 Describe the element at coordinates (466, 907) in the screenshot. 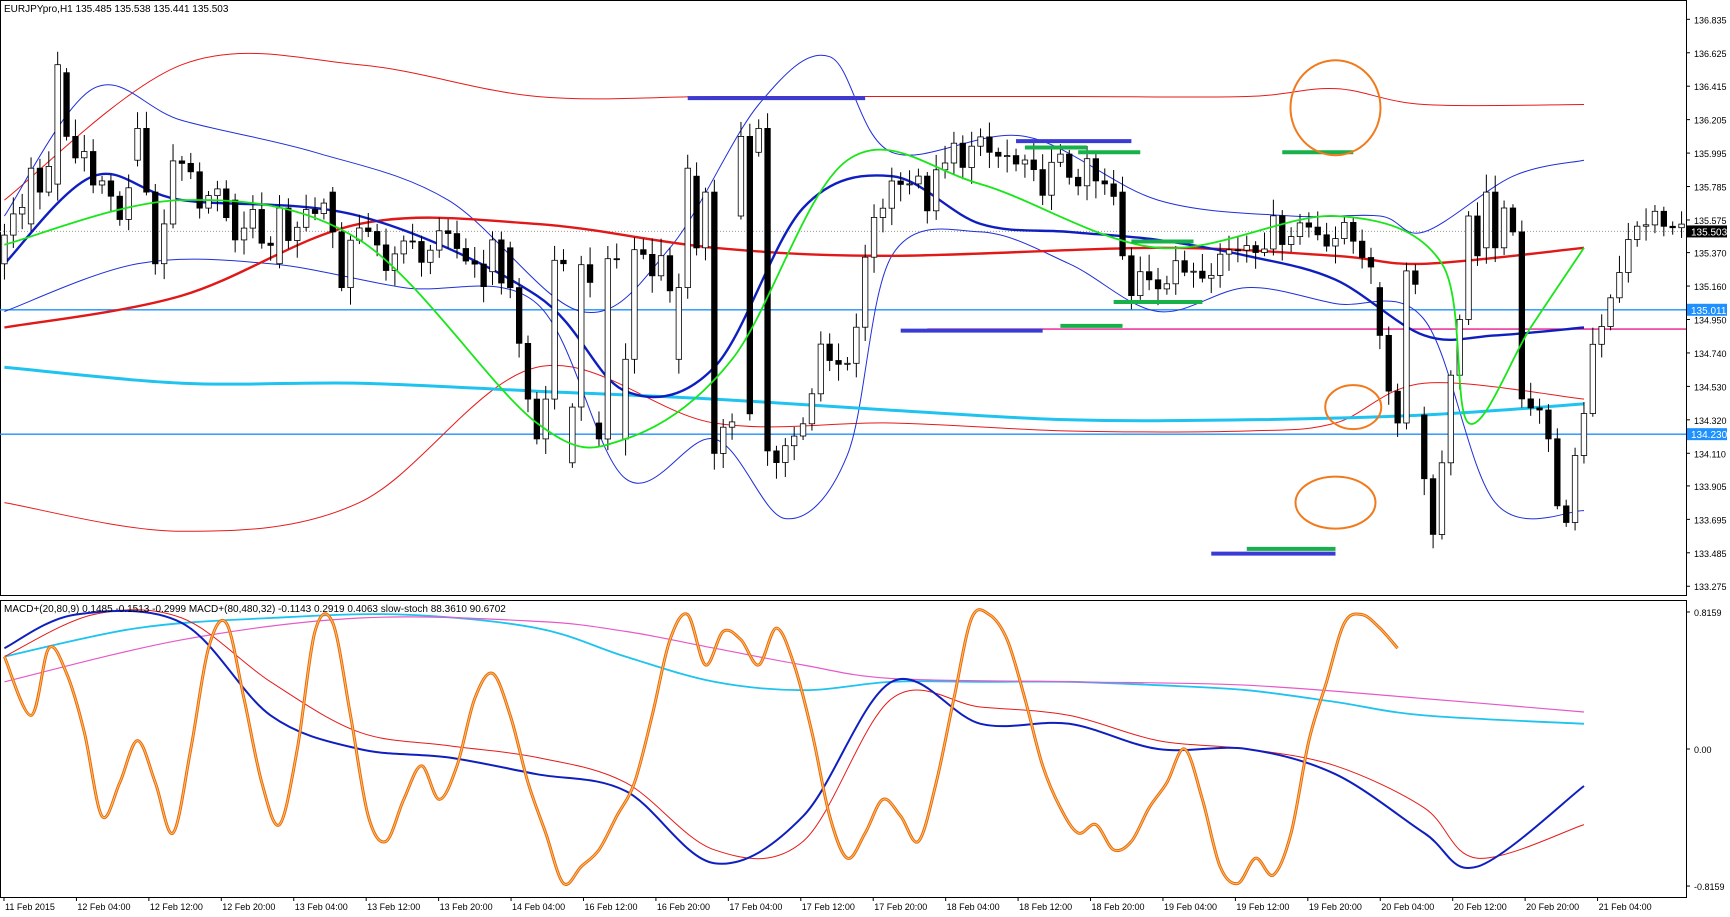

I see `time-axis-label: 13 Feb 20:00` at that location.